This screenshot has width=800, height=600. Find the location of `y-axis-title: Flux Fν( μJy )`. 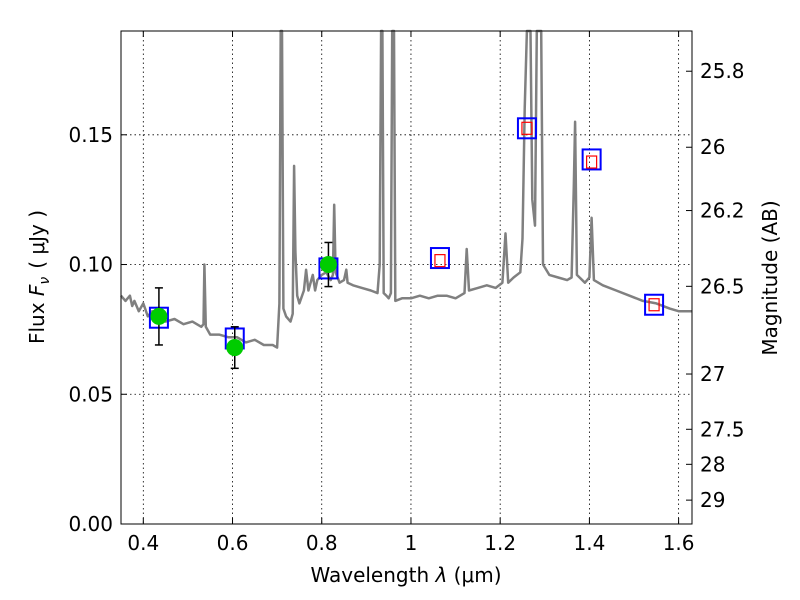

y-axis-title: Flux Fν( μJy ) is located at coordinates (39, 277).